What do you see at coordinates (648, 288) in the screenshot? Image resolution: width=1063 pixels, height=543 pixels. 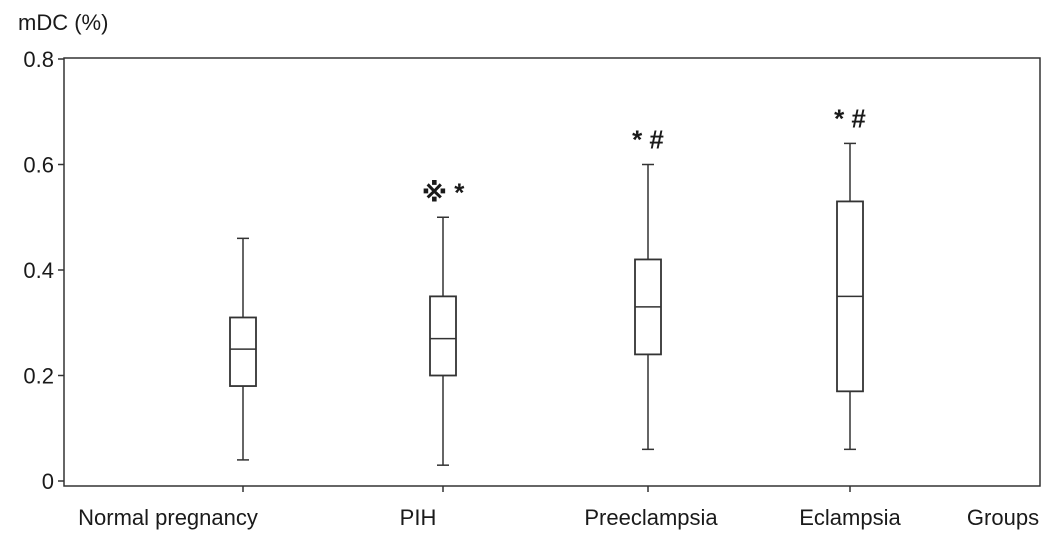 I see `box-group-2: * #` at bounding box center [648, 288].